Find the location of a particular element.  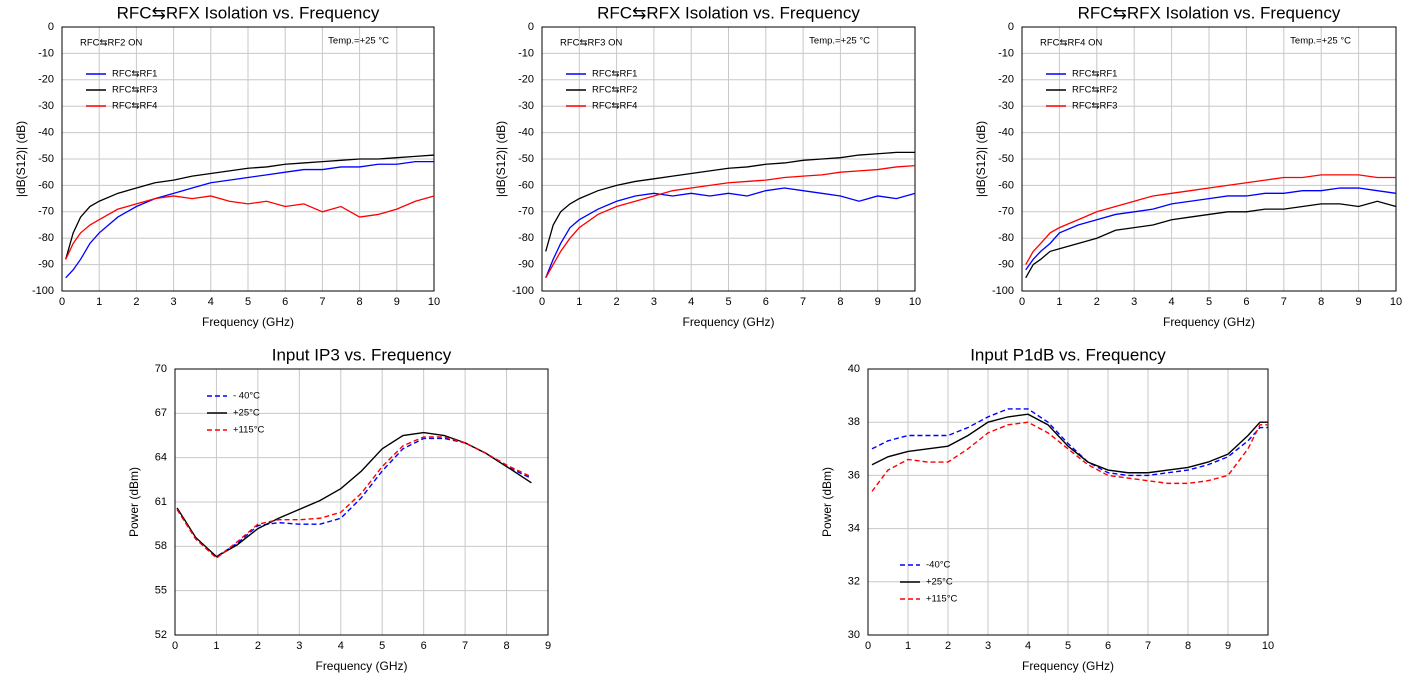

chart-title: RFC⇆RFX Isolation vs. Frequency is located at coordinates (728, 12).